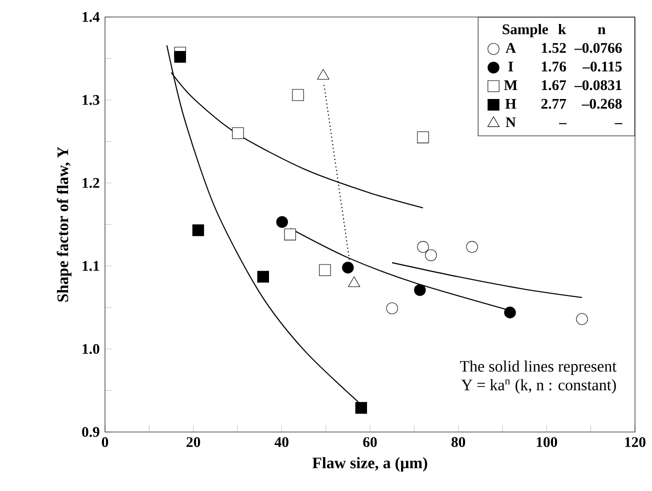 The height and width of the screenshot is (491, 652). I want to click on annotation: 1.52, so click(554, 48).